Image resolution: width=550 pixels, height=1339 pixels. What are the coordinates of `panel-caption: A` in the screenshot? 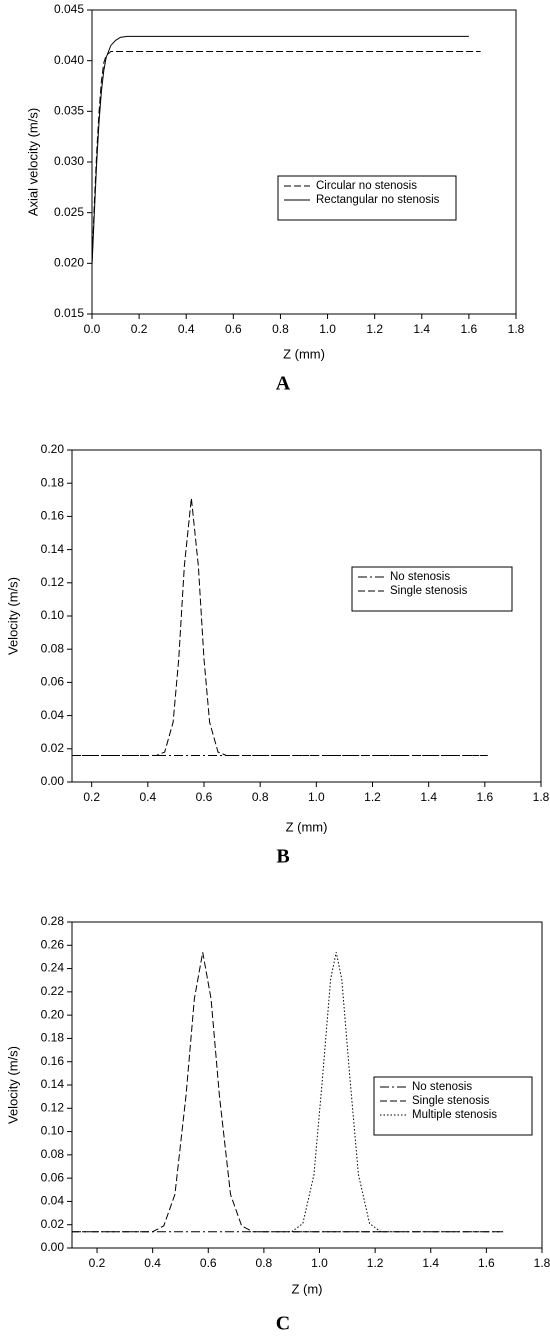 It's located at (283, 384).